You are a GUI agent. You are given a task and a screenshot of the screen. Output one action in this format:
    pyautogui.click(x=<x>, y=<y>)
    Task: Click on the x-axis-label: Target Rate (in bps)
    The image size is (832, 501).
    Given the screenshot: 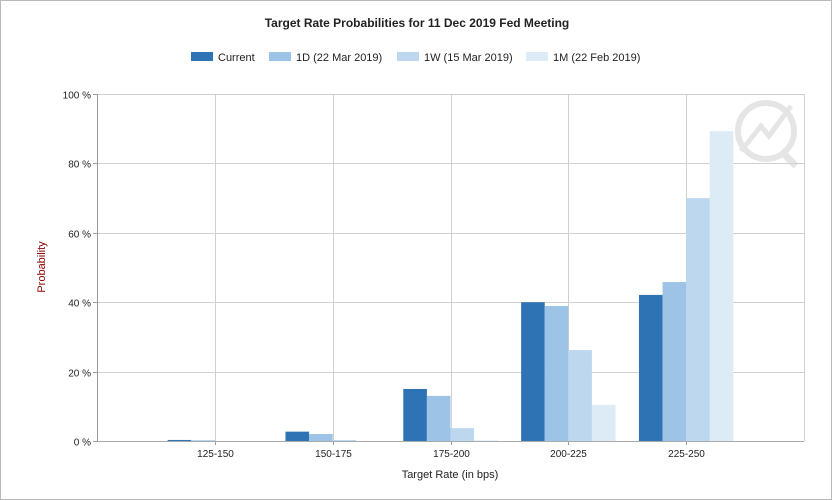 What is the action you would take?
    pyautogui.click(x=450, y=475)
    